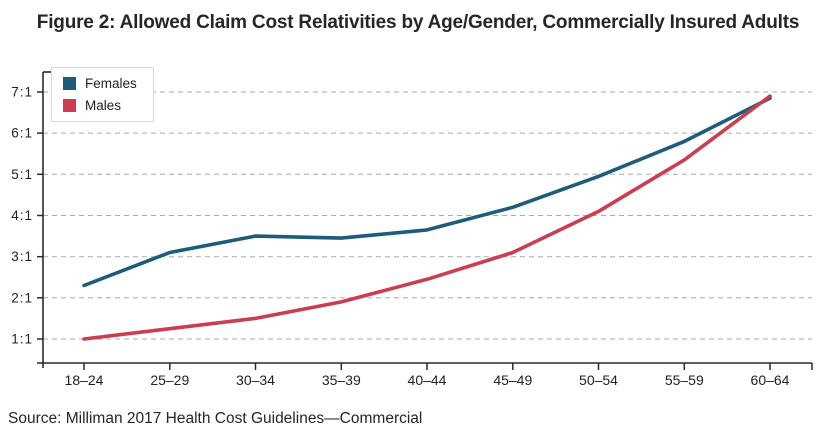 The image size is (836, 439). I want to click on y-axis-tick-label: 4:1, so click(22, 215).